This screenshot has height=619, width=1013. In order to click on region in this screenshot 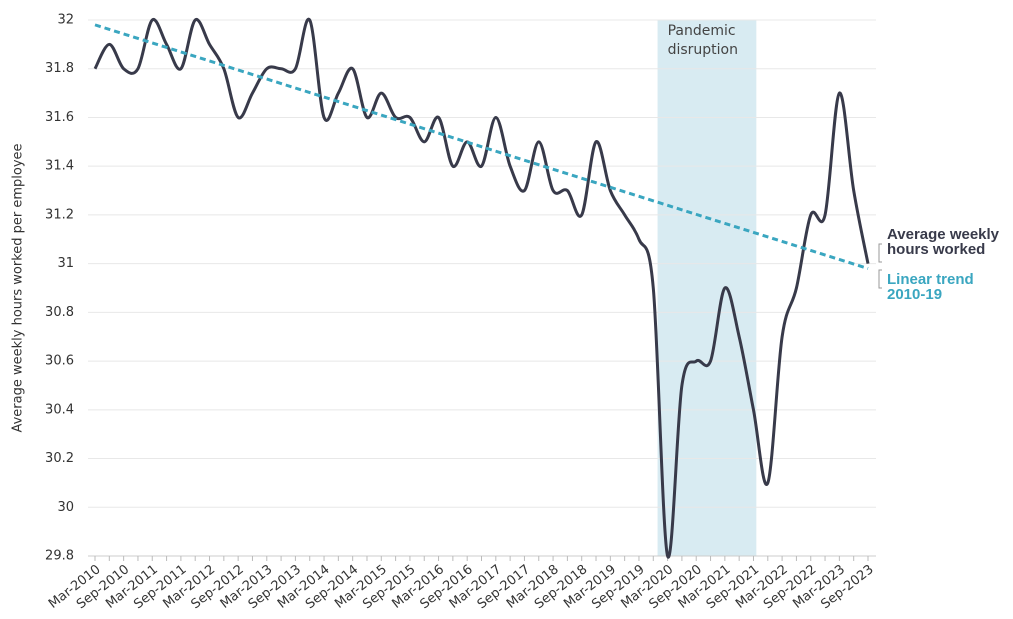, I will do `click(707, 288)`.